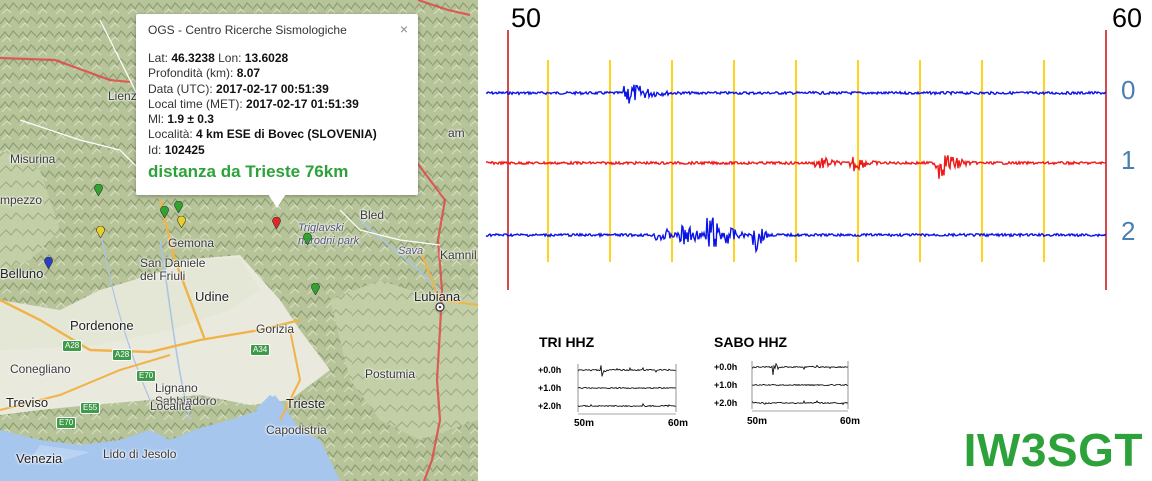 This screenshot has width=1152, height=481. What do you see at coordinates (193, 58) in the screenshot?
I see `popup-lat: 46.3238` at bounding box center [193, 58].